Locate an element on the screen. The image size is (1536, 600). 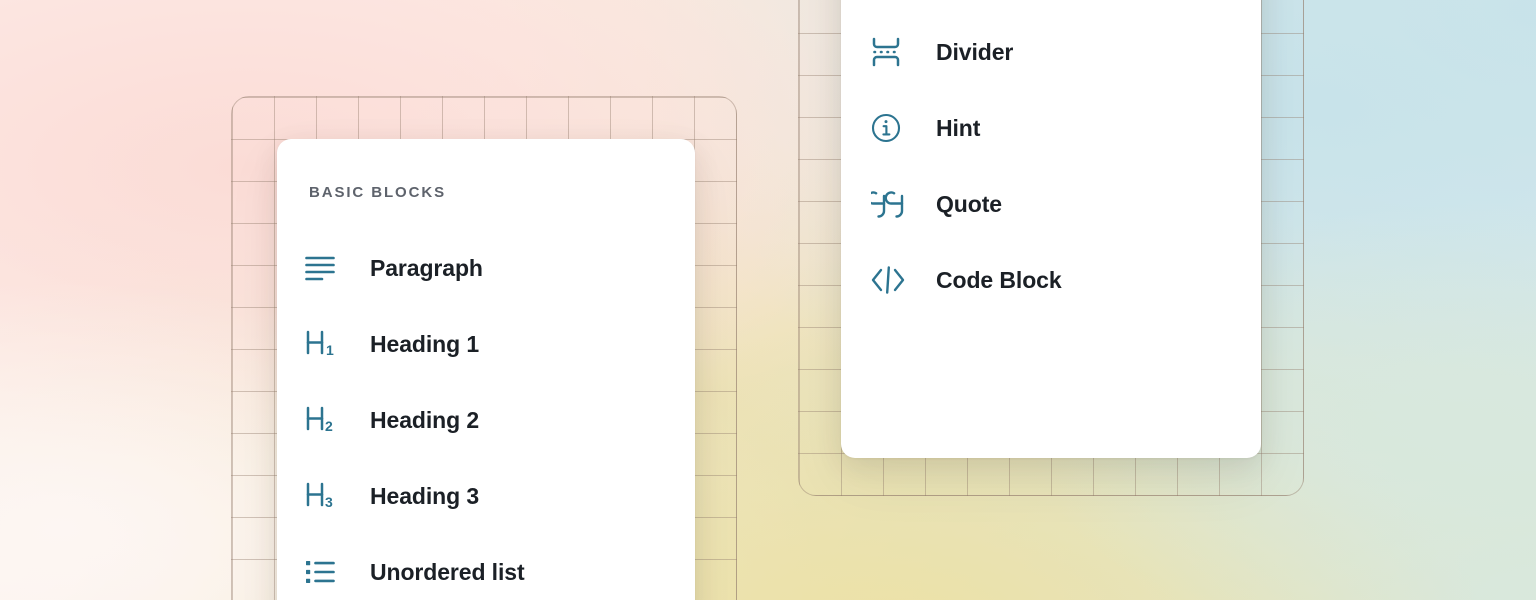
menu-item-label: Quote is located at coordinates (969, 203).